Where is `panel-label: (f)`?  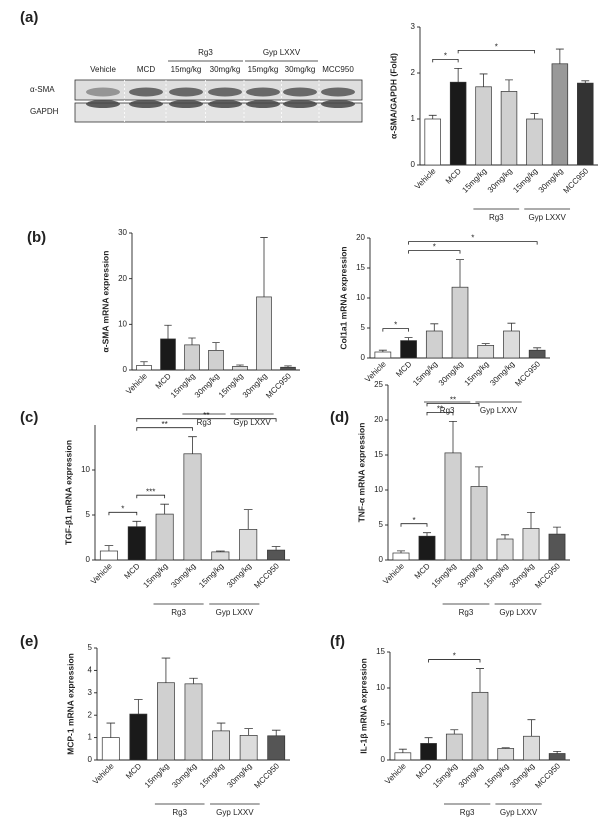 panel-label: (f) is located at coordinates (337, 641).